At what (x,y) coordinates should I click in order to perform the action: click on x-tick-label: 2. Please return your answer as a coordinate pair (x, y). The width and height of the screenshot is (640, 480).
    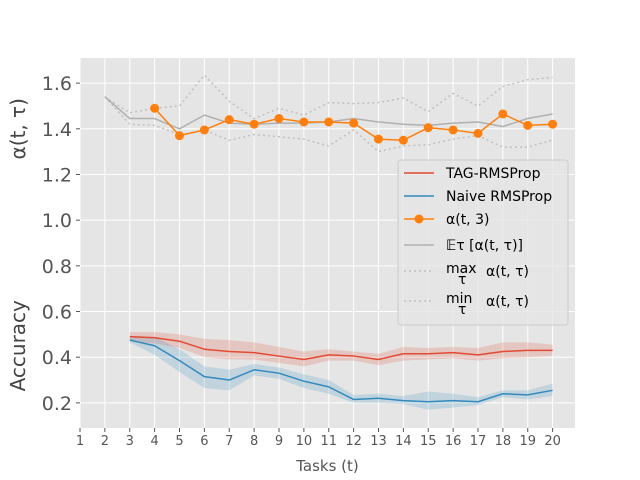
    Looking at the image, I should click on (105, 441).